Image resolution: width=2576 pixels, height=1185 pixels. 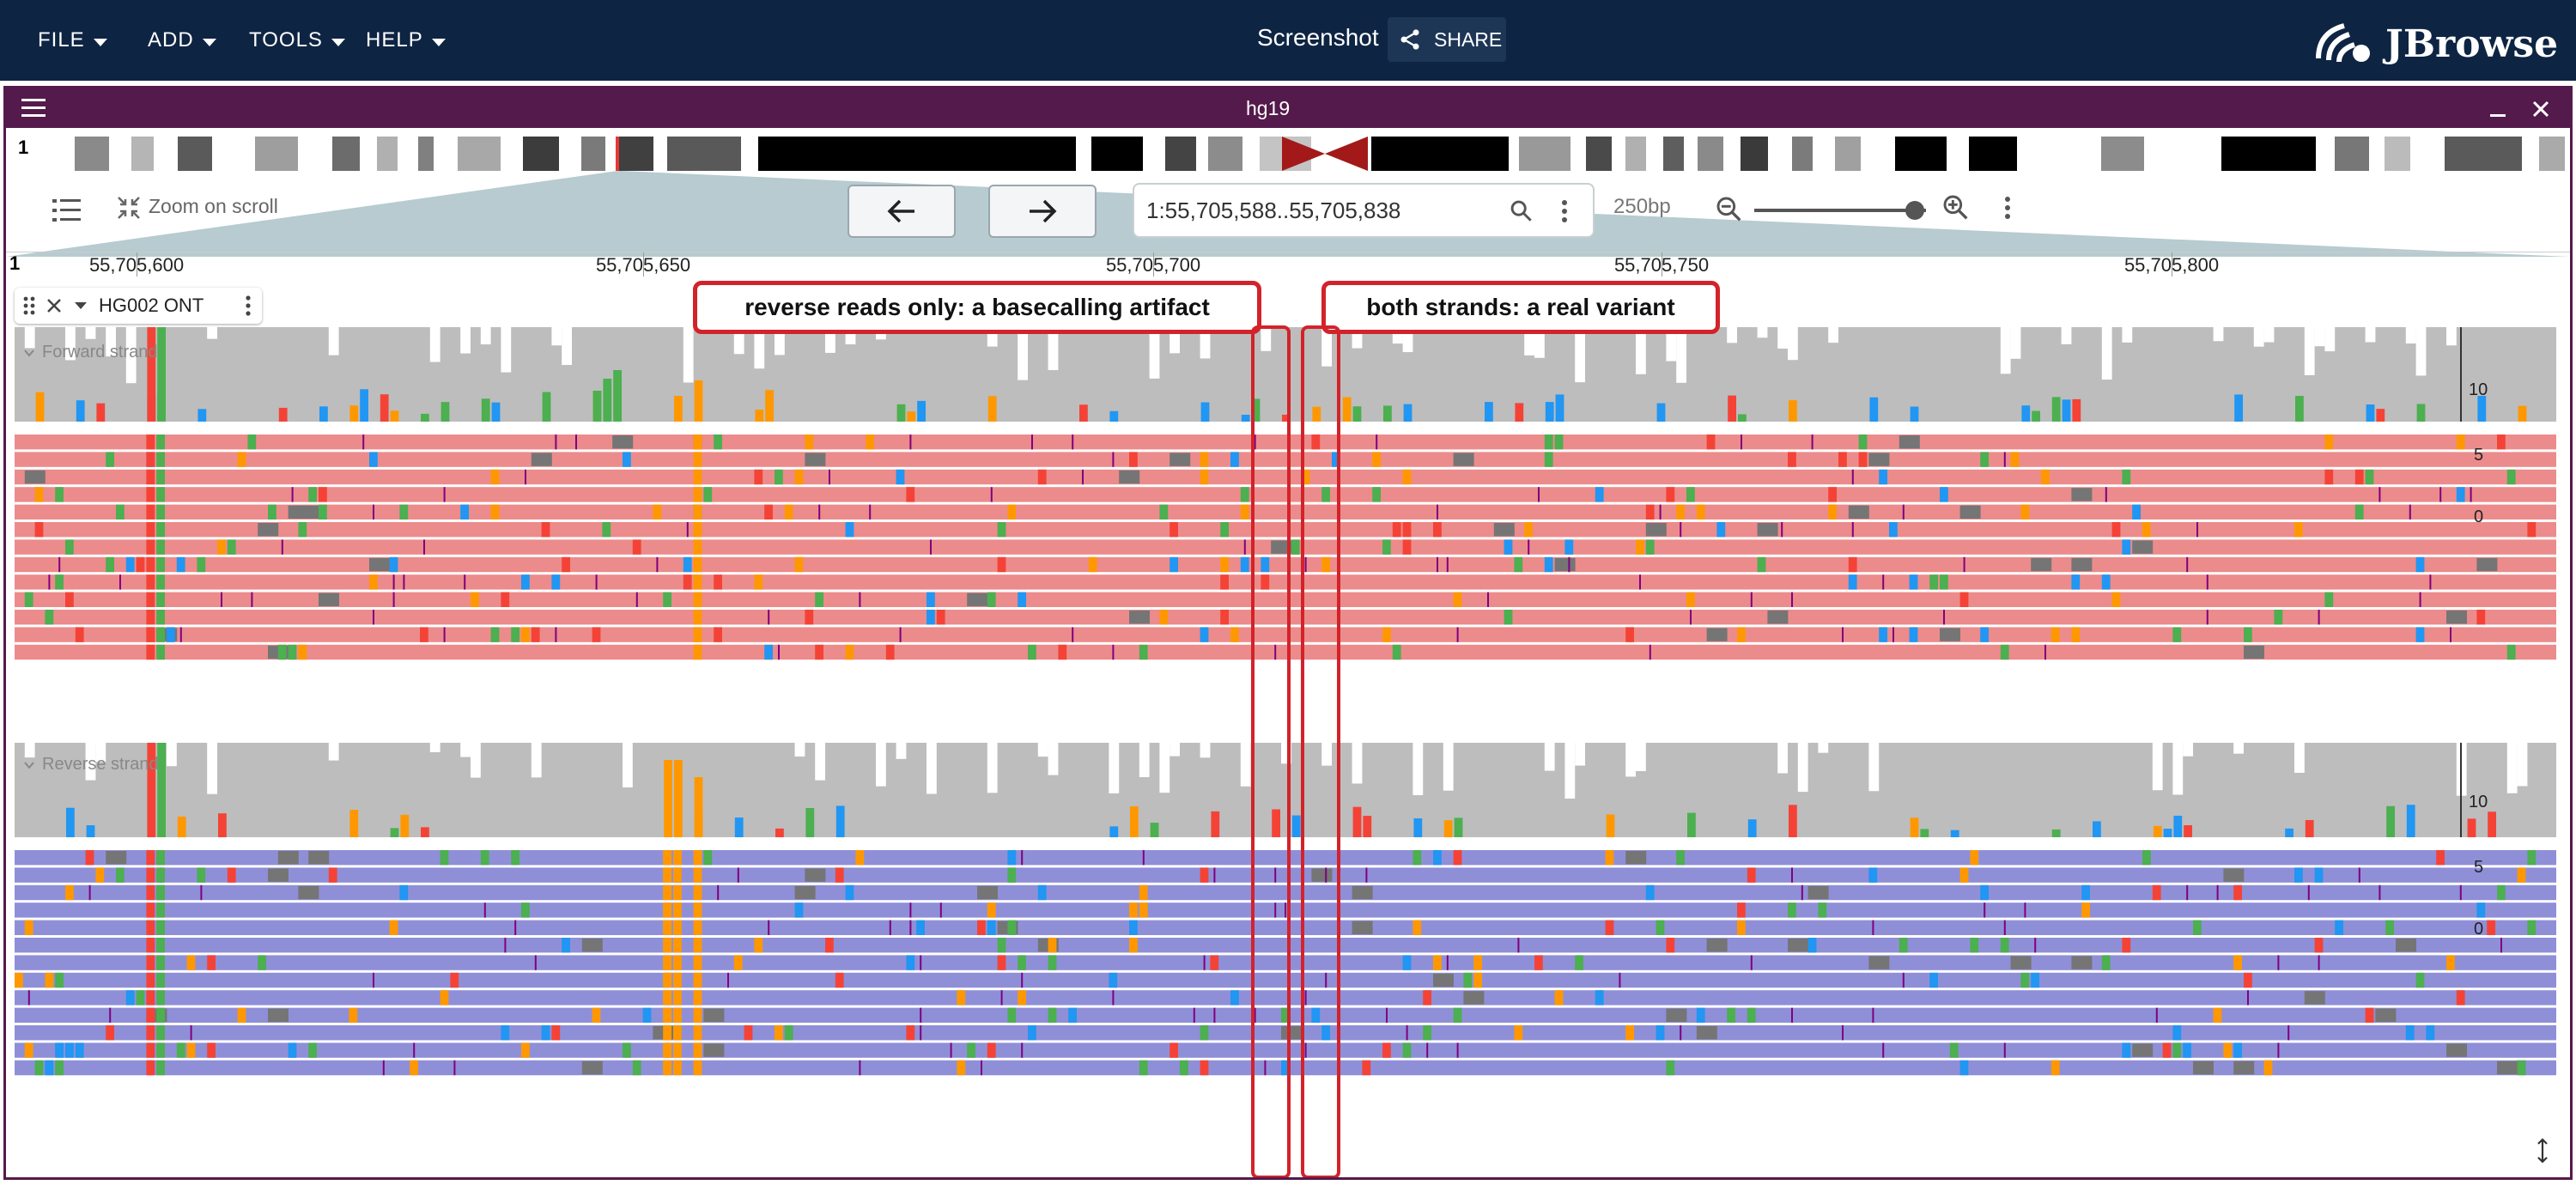 What do you see at coordinates (297, 40) in the screenshot?
I see `tools-menu-button: TOOLS` at bounding box center [297, 40].